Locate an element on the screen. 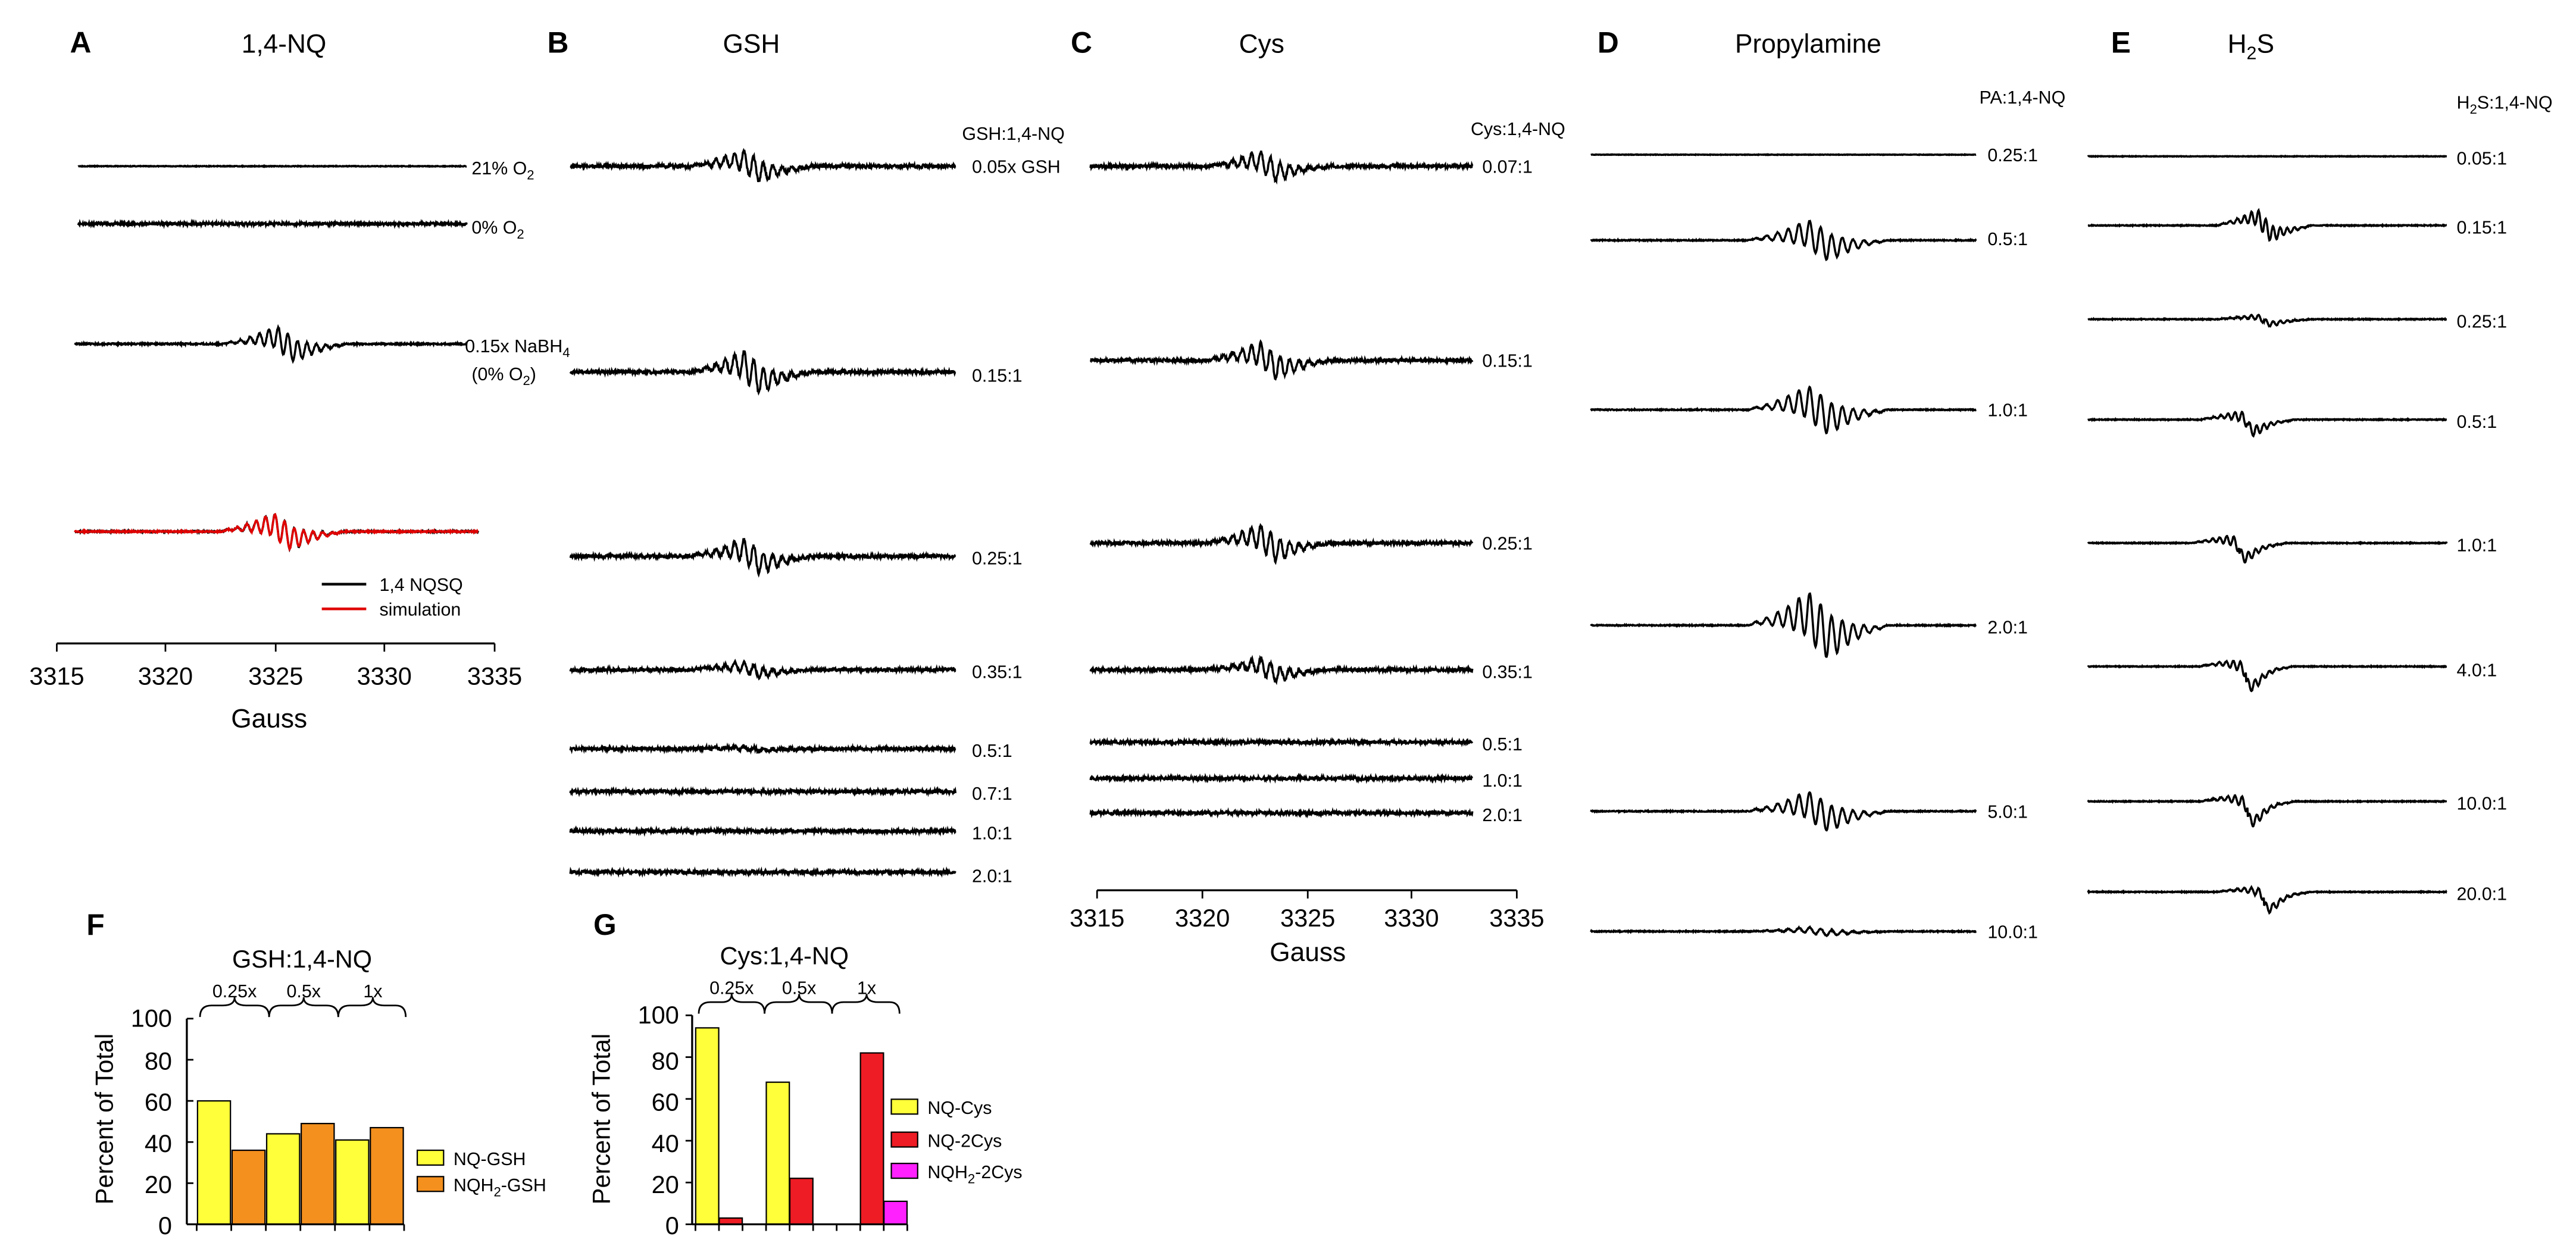 This screenshot has width=2576, height=1249. panel-b-title: GSH is located at coordinates (751, 43).